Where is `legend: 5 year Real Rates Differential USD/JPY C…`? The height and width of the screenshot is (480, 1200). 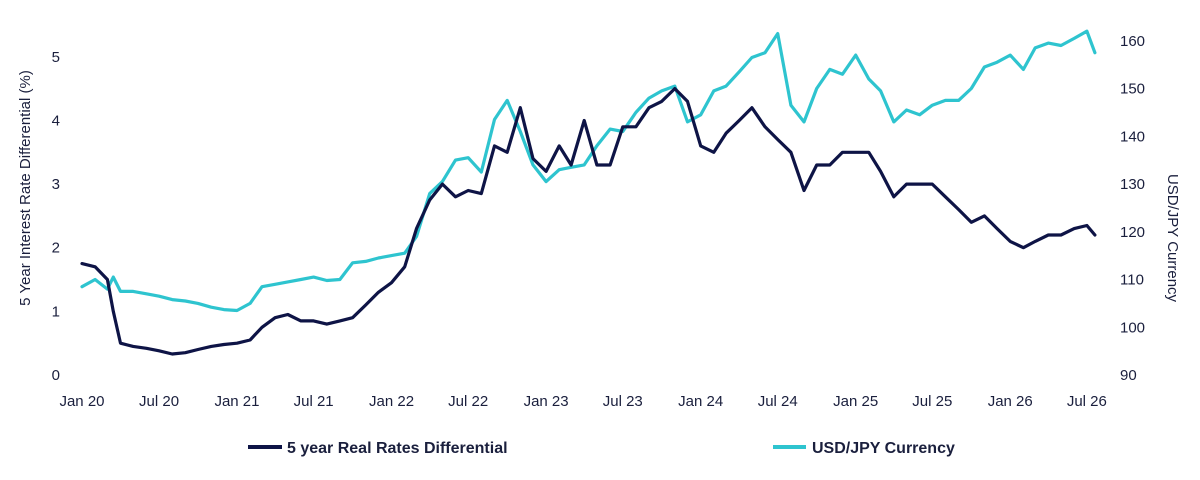 legend: 5 year Real Rates Differential USD/JPY C… is located at coordinates (601, 448).